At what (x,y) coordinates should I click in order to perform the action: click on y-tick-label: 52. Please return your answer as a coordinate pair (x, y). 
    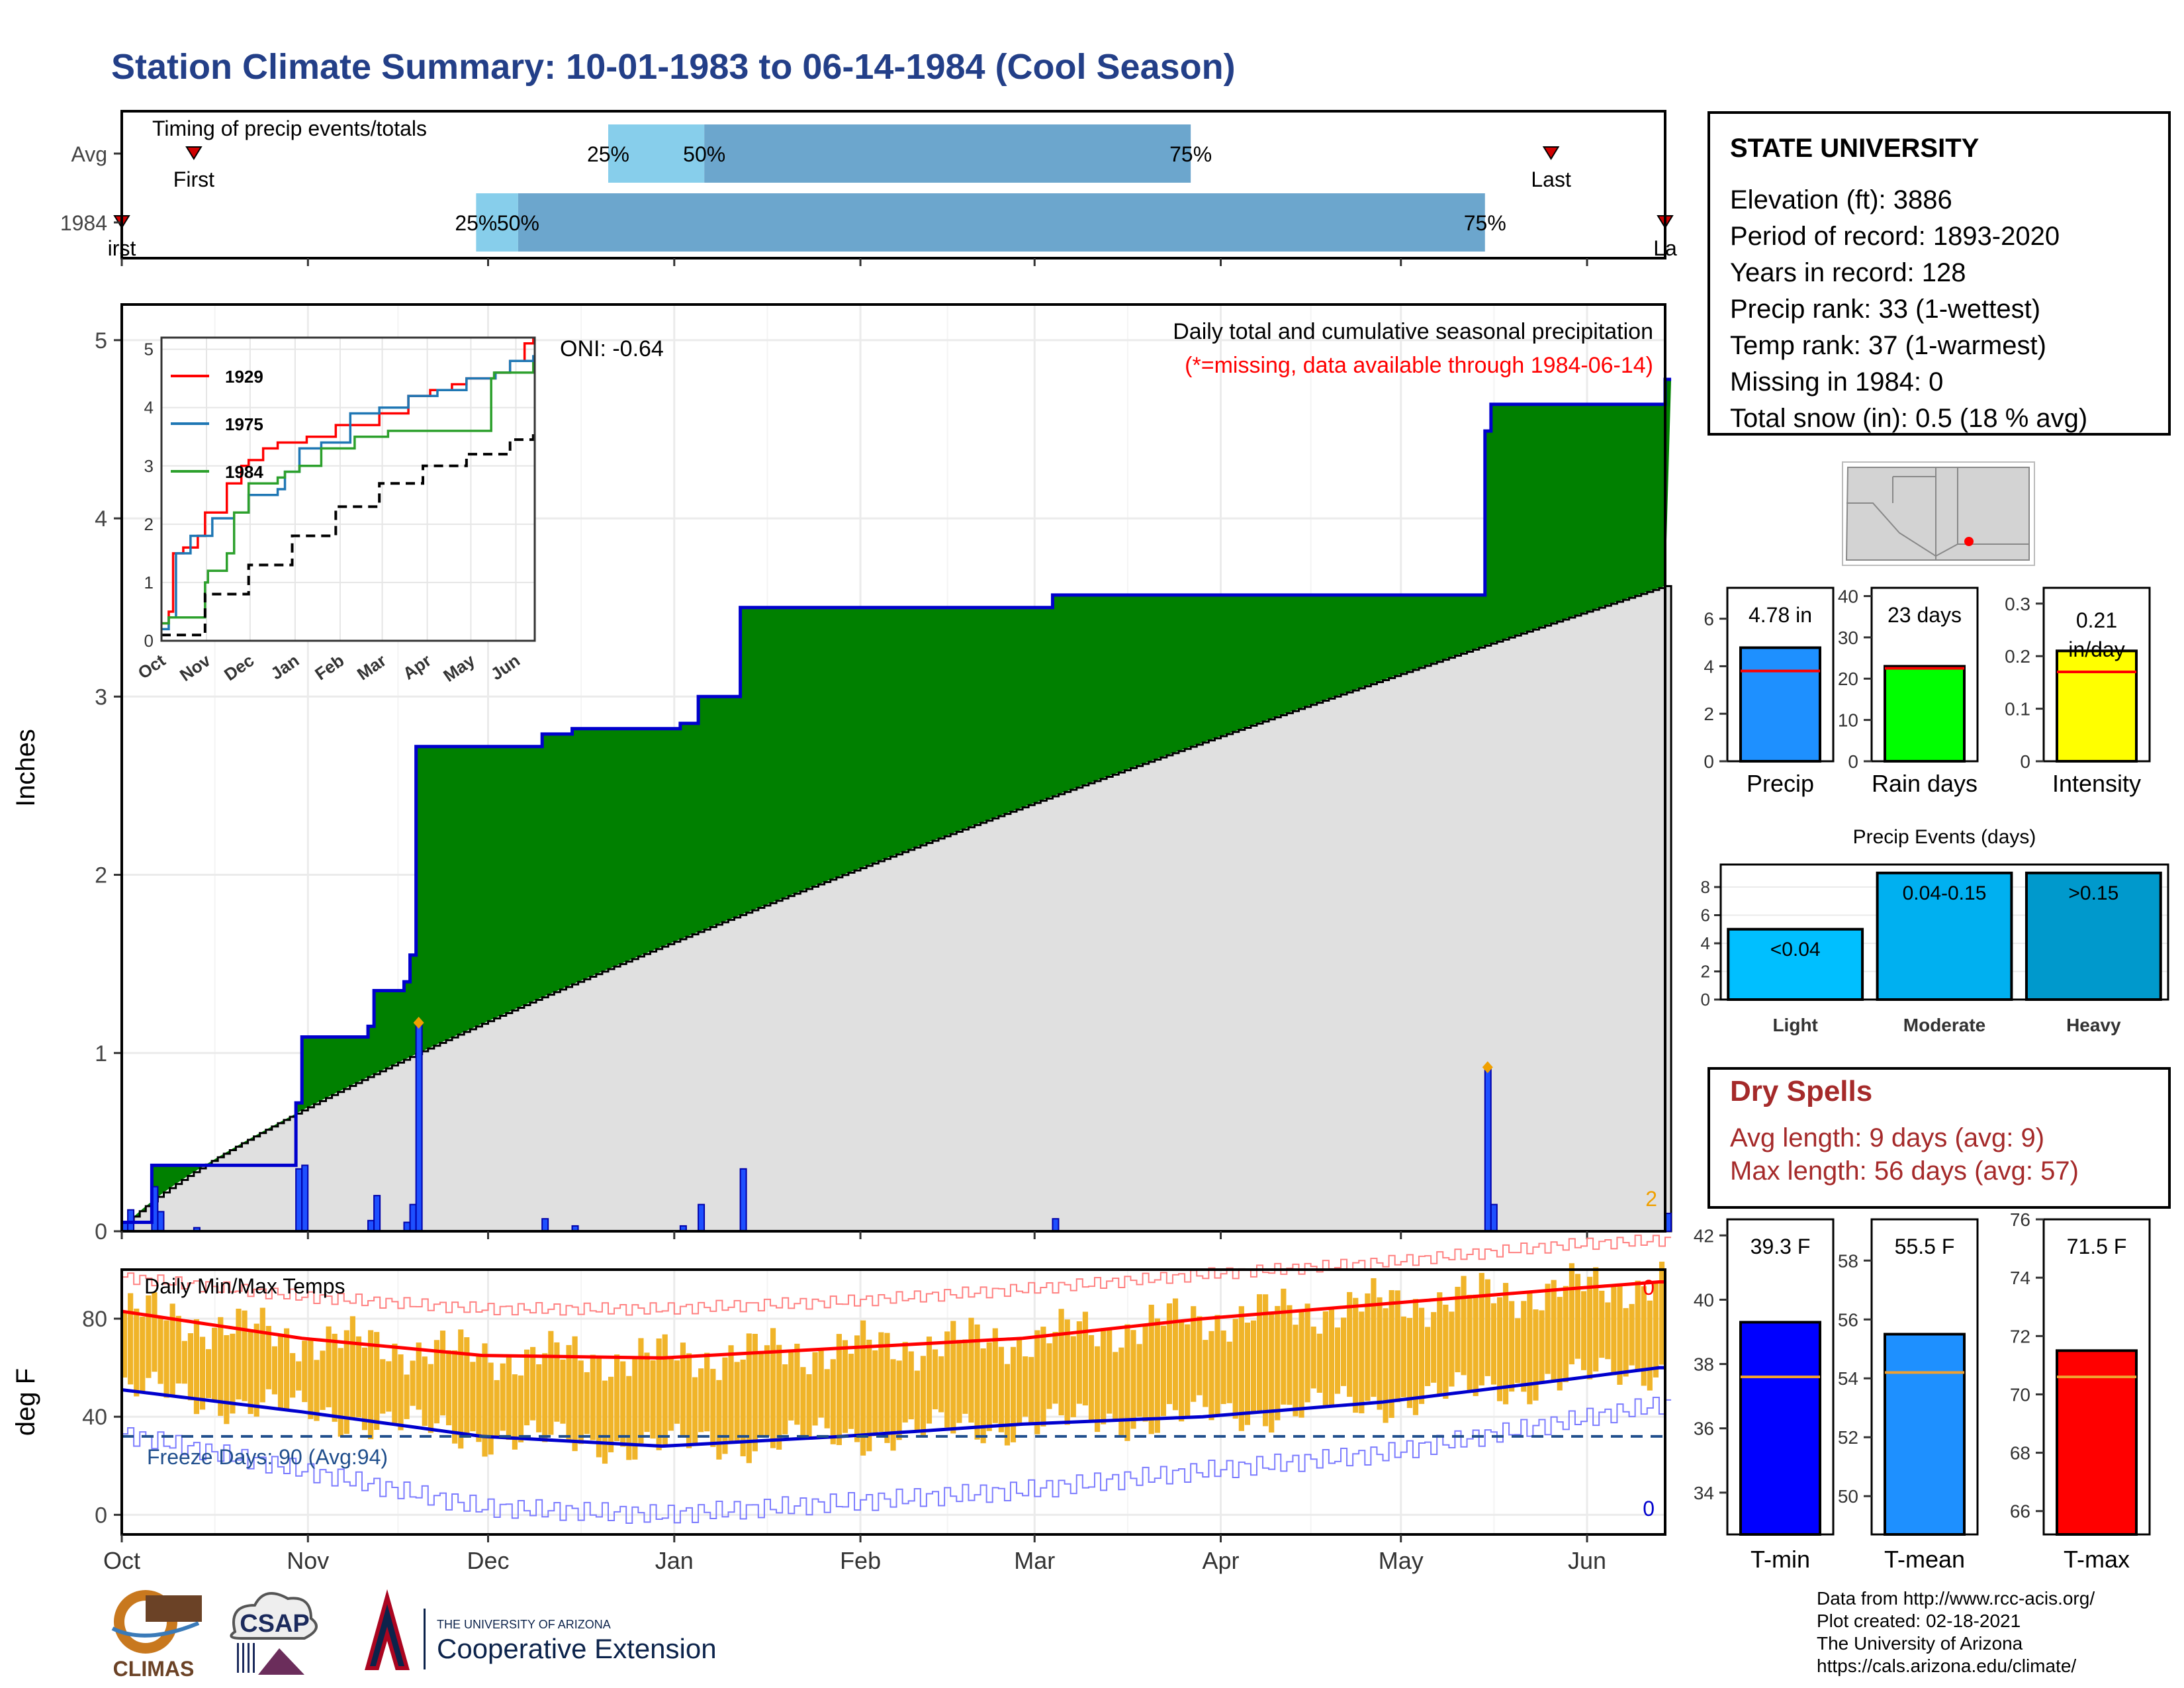
    Looking at the image, I should click on (1848, 1437).